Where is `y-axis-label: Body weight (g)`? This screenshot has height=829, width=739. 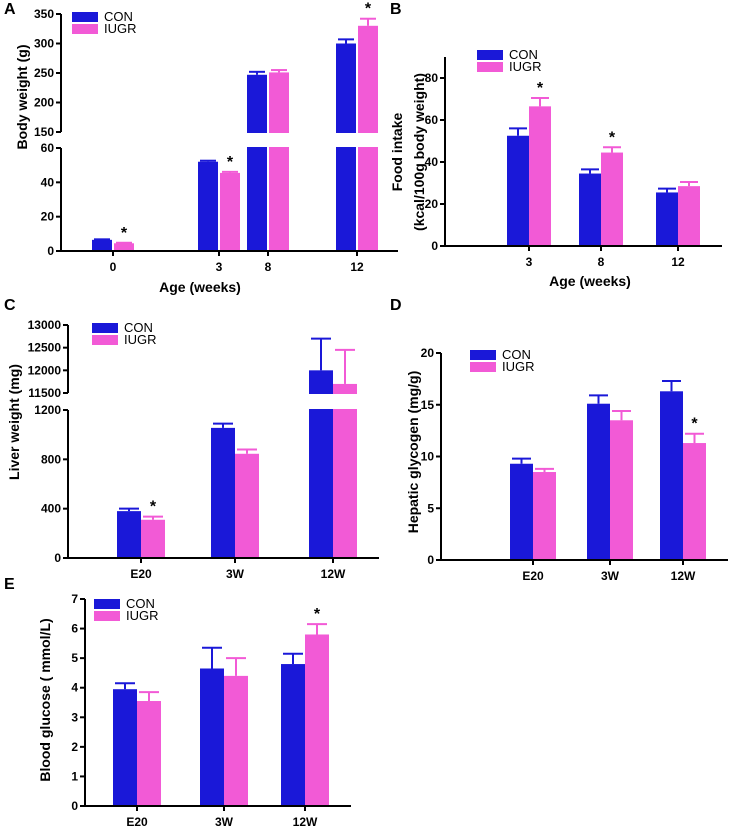 y-axis-label: Body weight (g) is located at coordinates (22, 97).